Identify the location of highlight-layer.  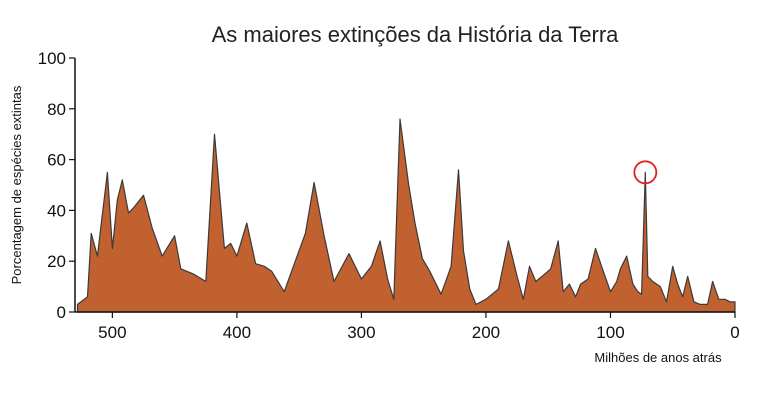
(645, 172).